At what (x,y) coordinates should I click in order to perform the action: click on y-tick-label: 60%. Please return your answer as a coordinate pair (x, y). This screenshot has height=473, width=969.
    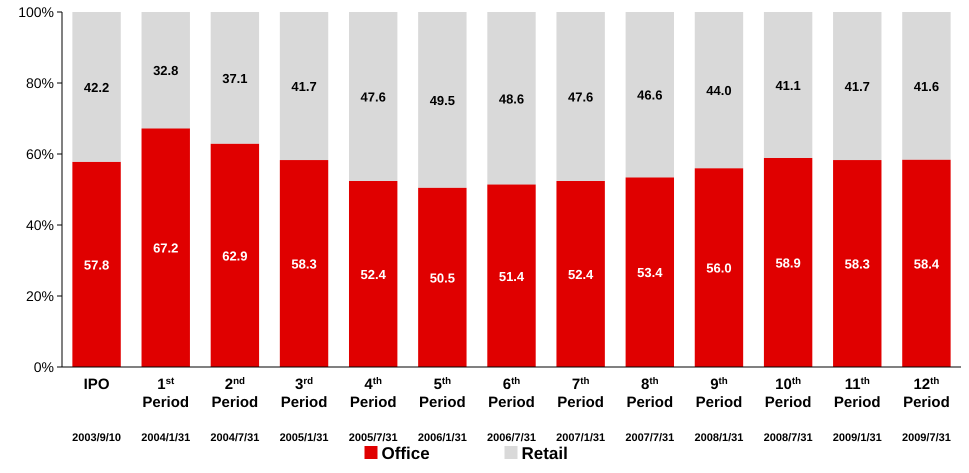
    Looking at the image, I should click on (40, 154).